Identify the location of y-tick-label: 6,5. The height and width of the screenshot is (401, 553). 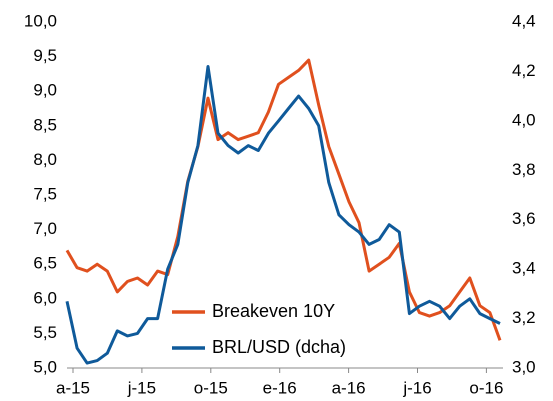
(45, 263).